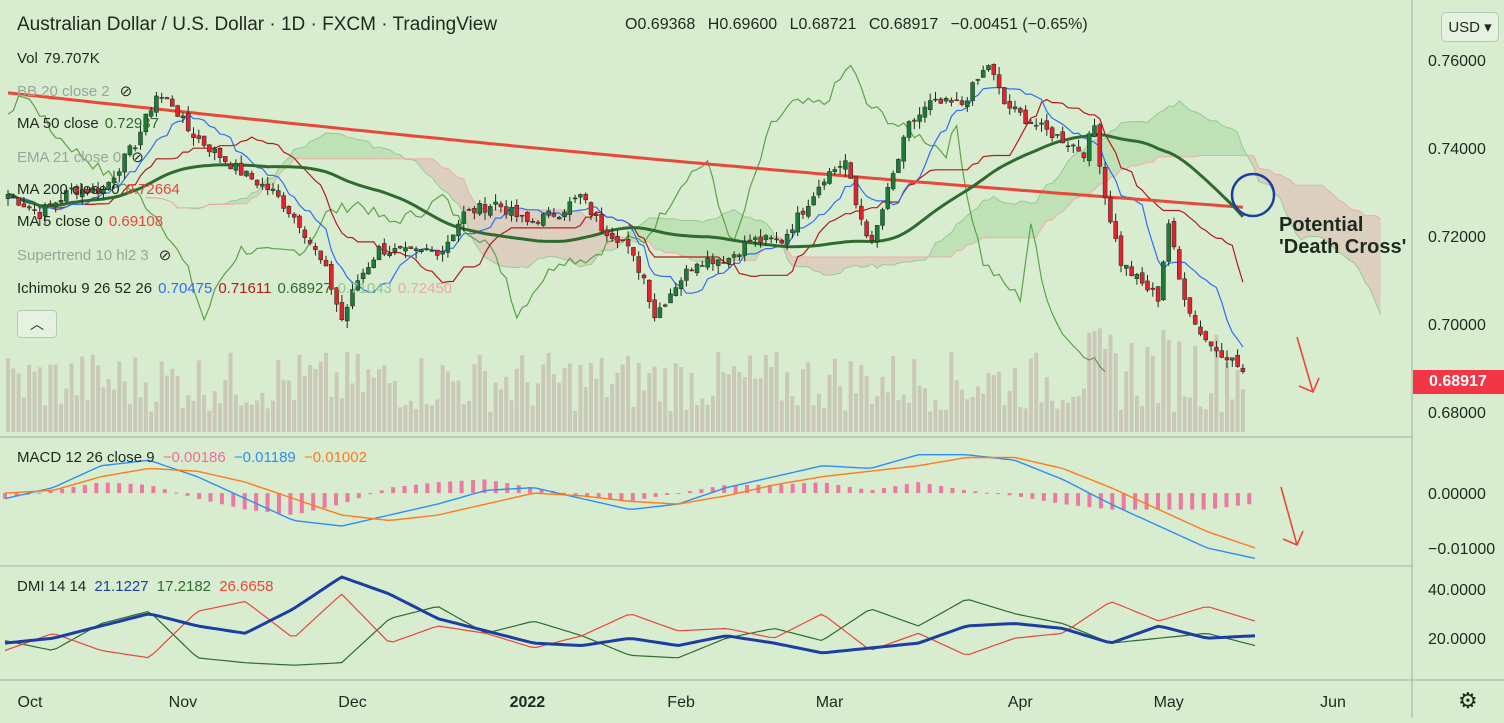 This screenshot has height=723, width=1504. What do you see at coordinates (165, 255) in the screenshot?
I see `hidden-eye-icon: ⊘` at bounding box center [165, 255].